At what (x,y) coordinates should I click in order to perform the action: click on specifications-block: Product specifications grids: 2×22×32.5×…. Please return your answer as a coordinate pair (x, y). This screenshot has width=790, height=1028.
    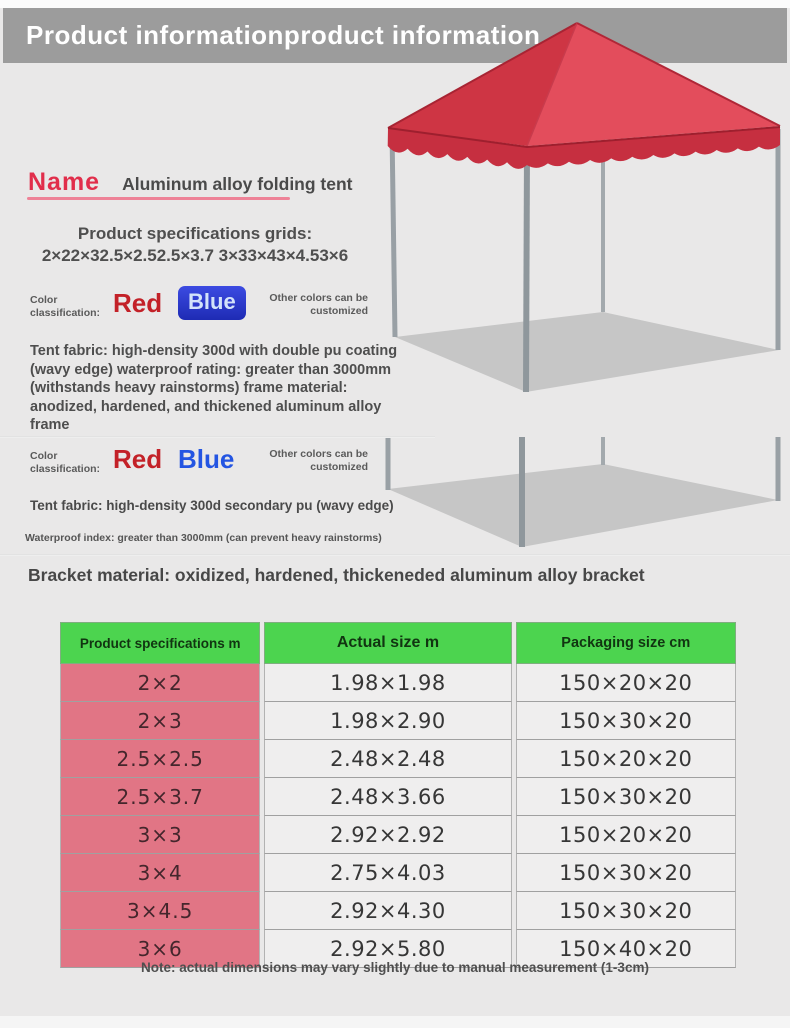
    Looking at the image, I should click on (195, 245).